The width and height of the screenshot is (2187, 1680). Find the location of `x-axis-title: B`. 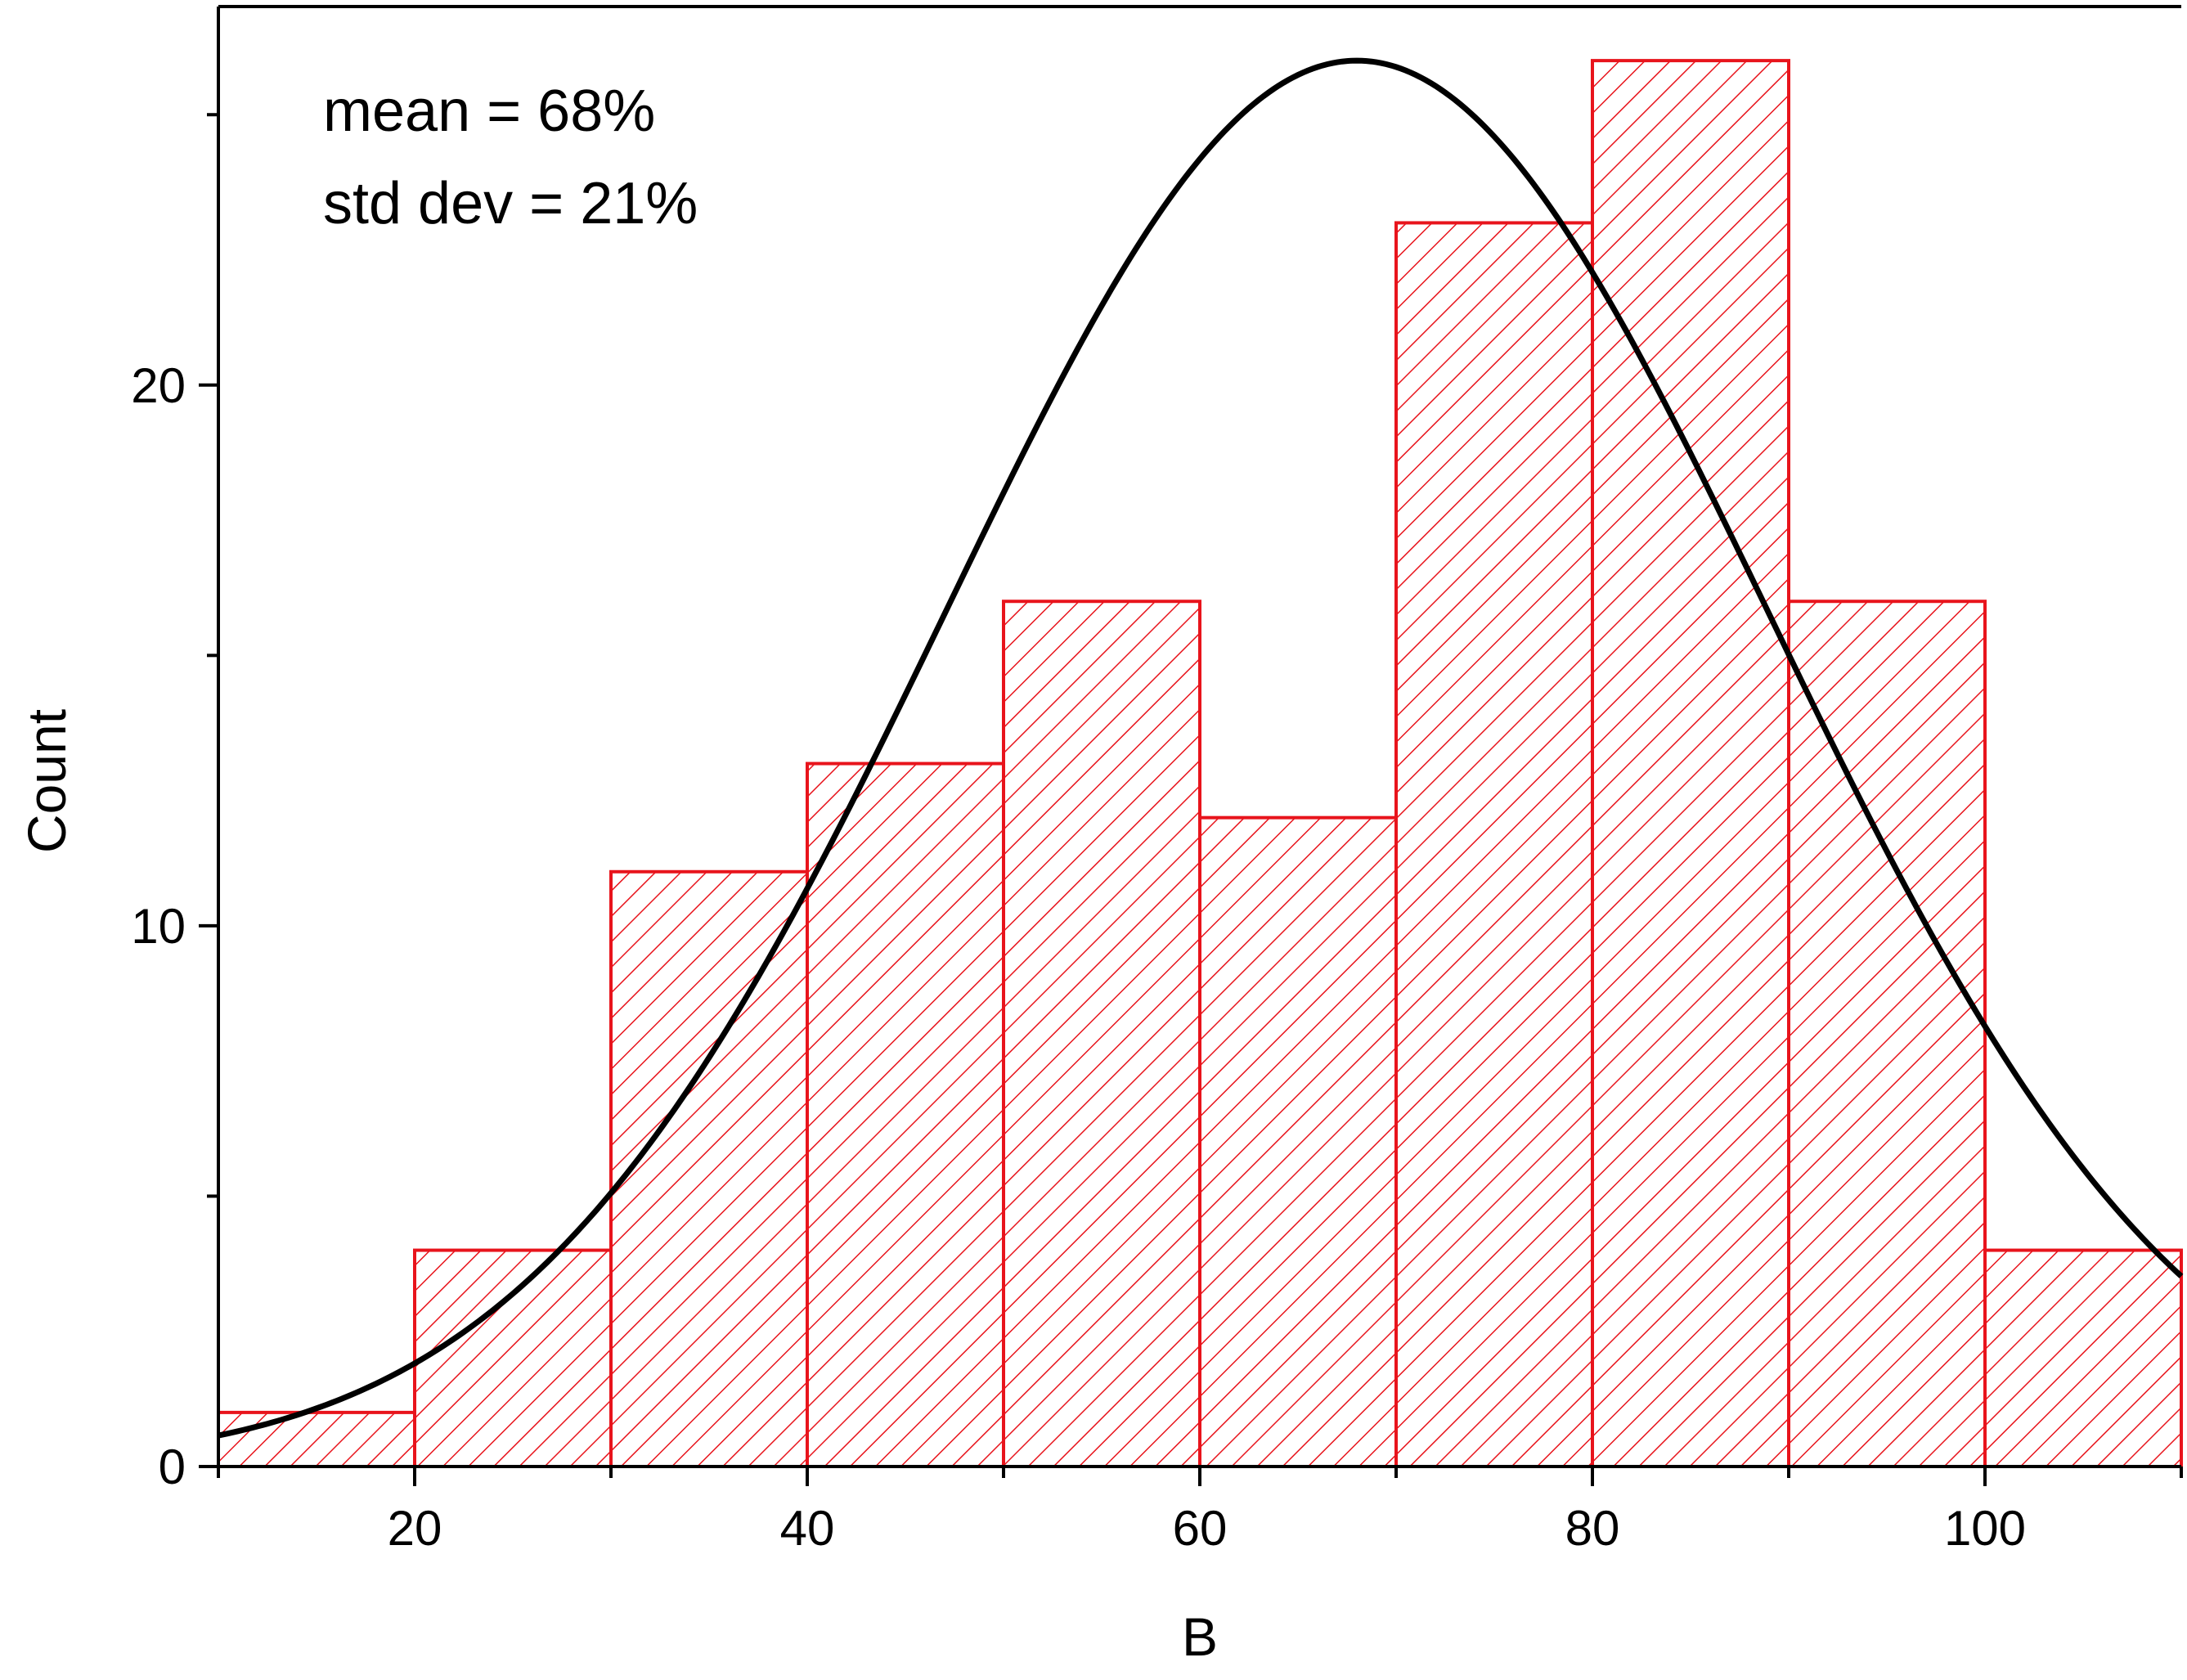

x-axis-title: B is located at coordinates (1200, 1637).